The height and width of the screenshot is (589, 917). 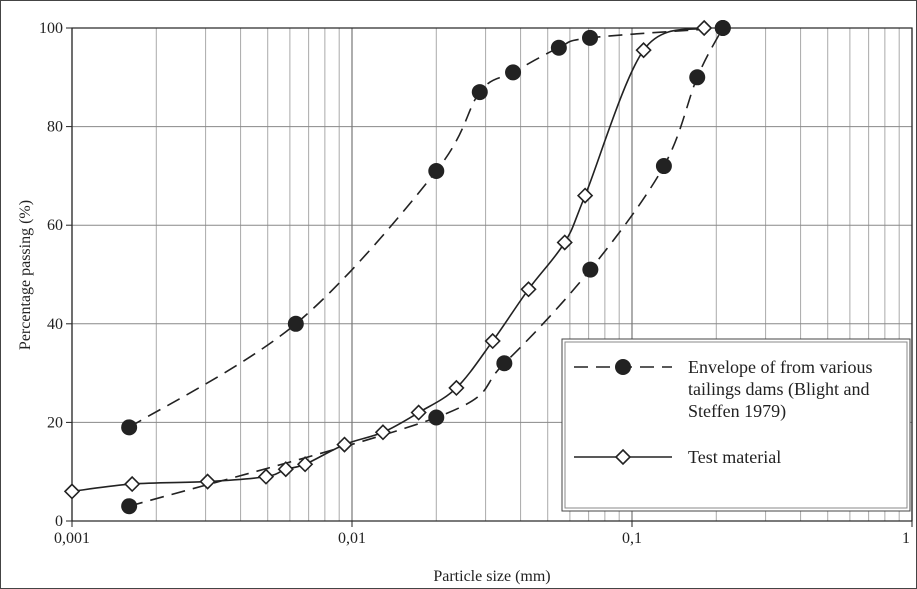 What do you see at coordinates (55, 324) in the screenshot?
I see `y-tick-label: 40` at bounding box center [55, 324].